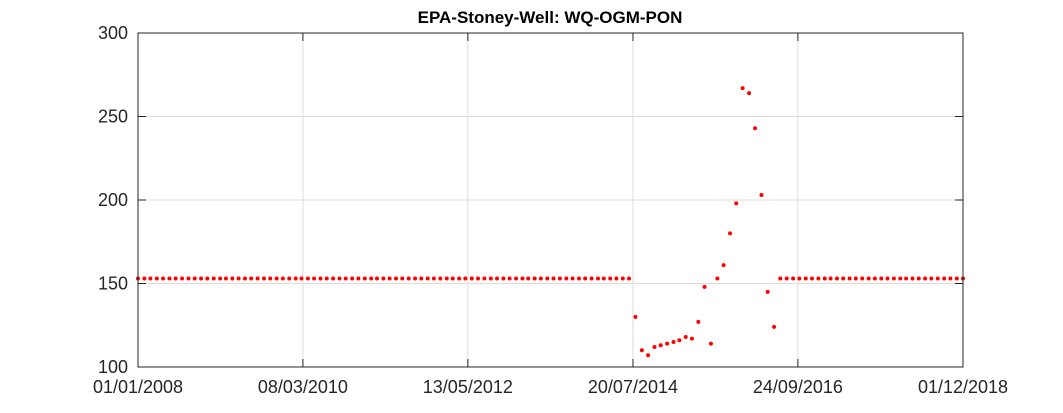 The height and width of the screenshot is (413, 1063). What do you see at coordinates (633, 387) in the screenshot?
I see `x-tick-label: 20/07/2014` at bounding box center [633, 387].